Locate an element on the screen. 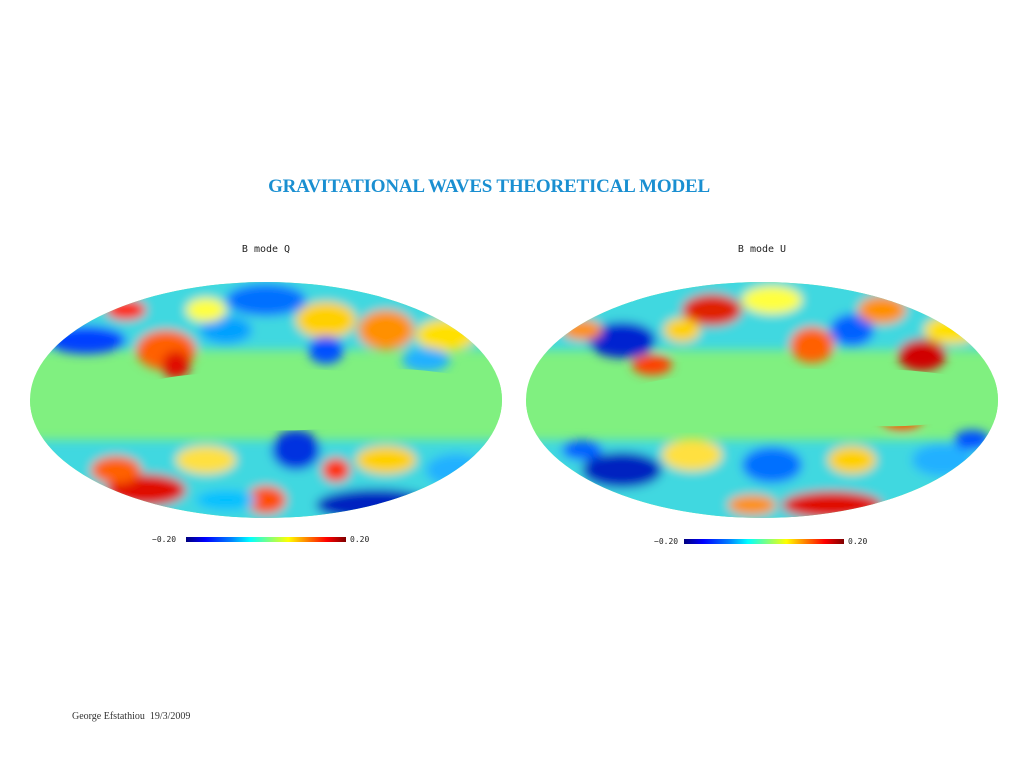  mollweide-map-u is located at coordinates (762, 400).